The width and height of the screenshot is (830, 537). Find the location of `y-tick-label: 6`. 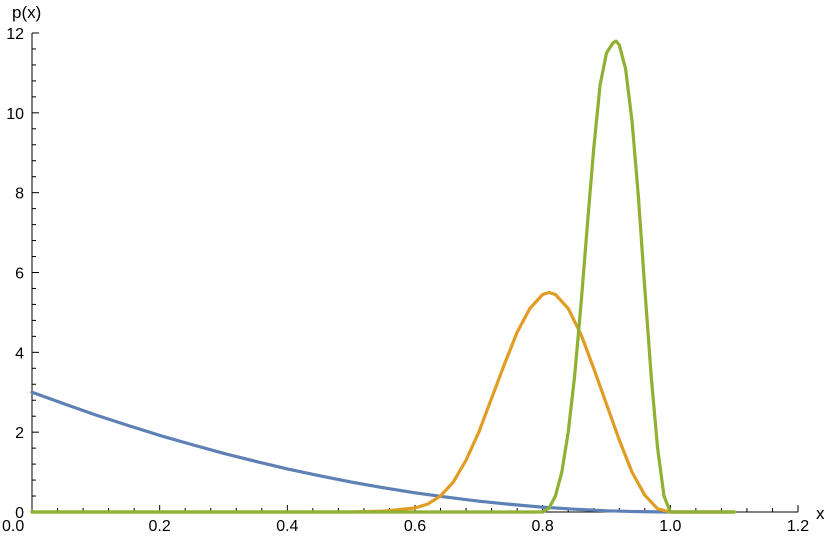

y-tick-label: 6 is located at coordinates (19, 274).